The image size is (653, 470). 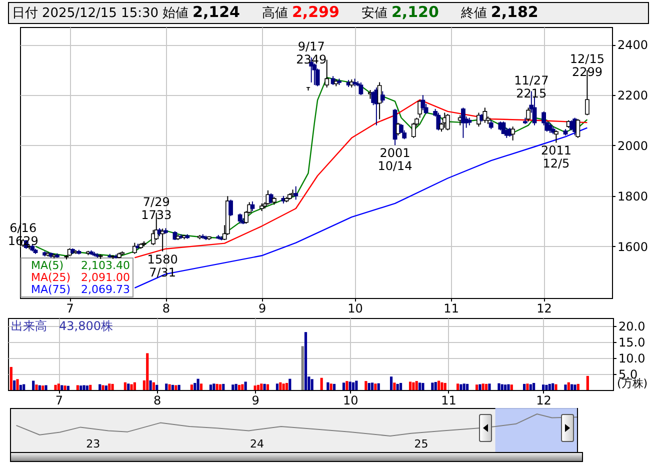 I want to click on annotation: 7/29 1733, so click(x=156, y=208).